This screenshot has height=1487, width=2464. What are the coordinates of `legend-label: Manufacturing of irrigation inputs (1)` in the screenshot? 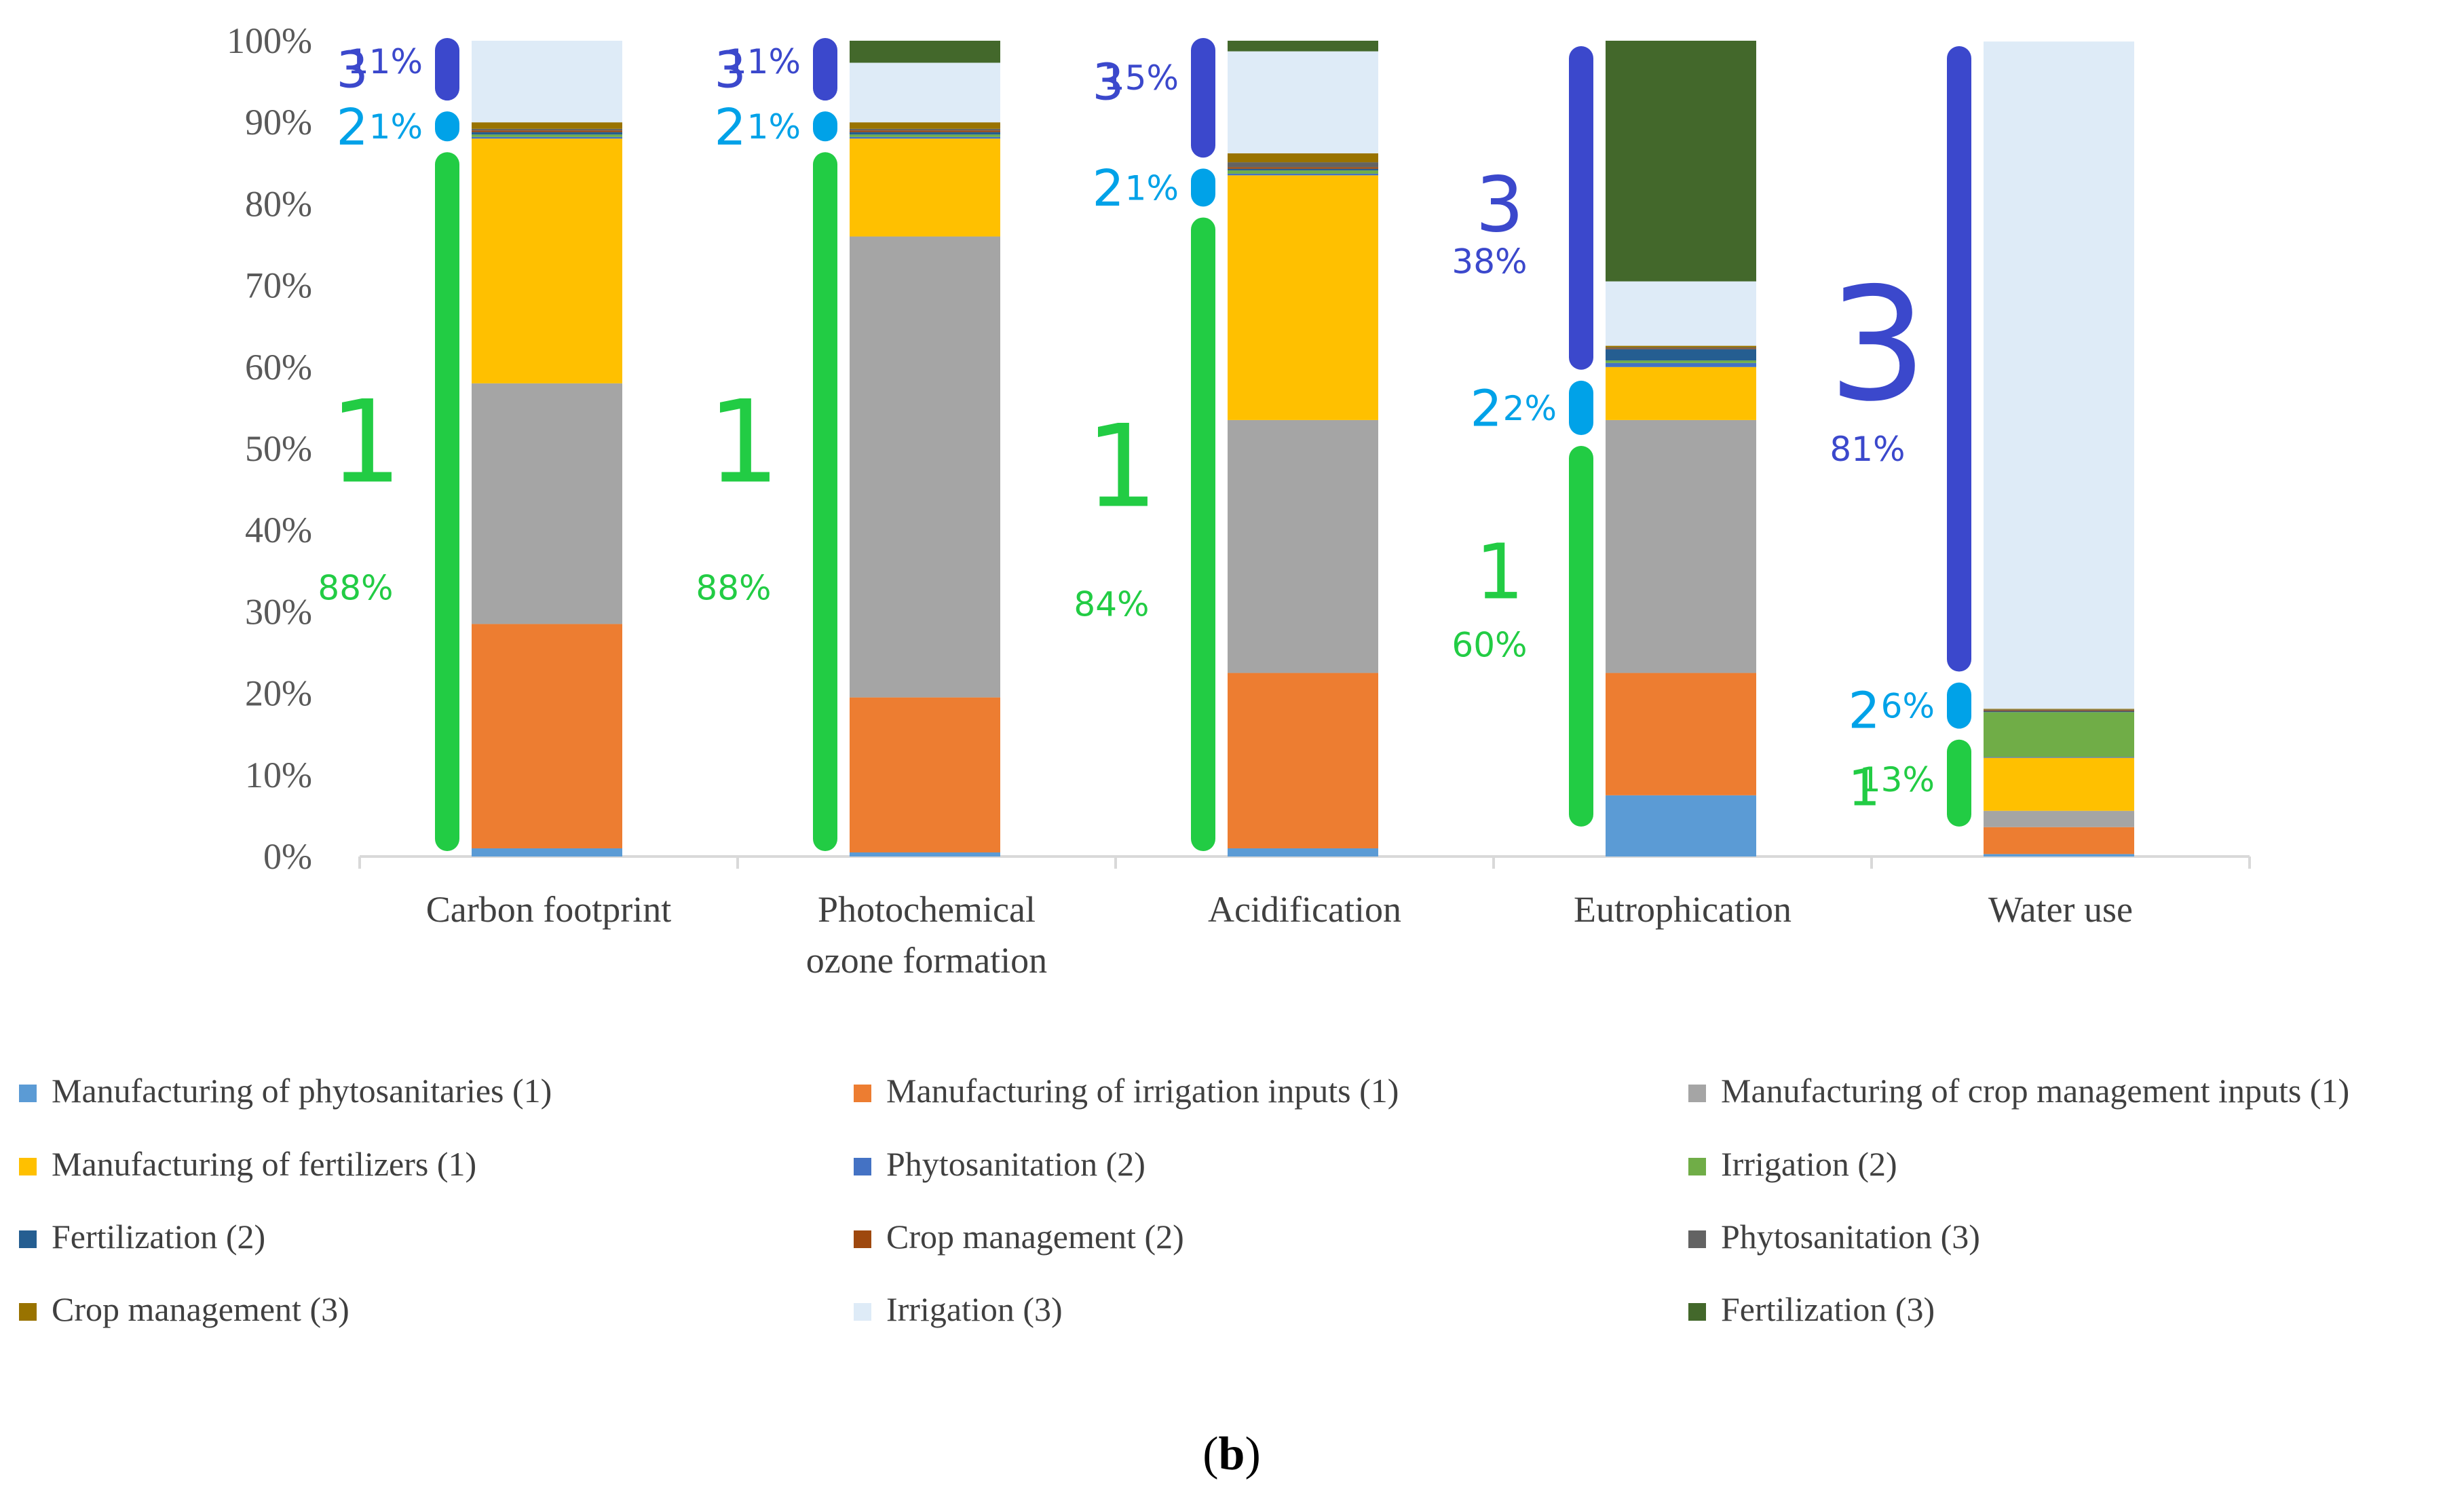 It's located at (1143, 1091).